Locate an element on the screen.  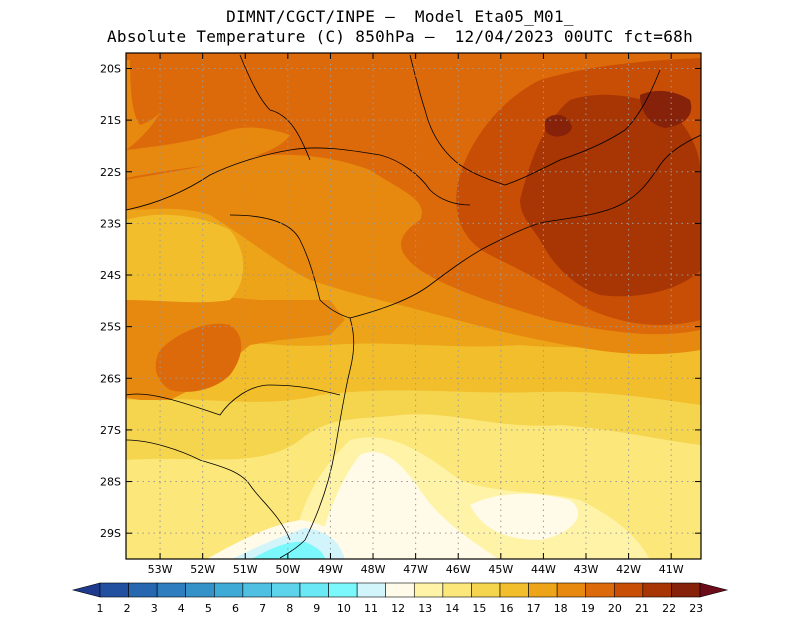
lon-label: 52W is located at coordinates (202, 569).